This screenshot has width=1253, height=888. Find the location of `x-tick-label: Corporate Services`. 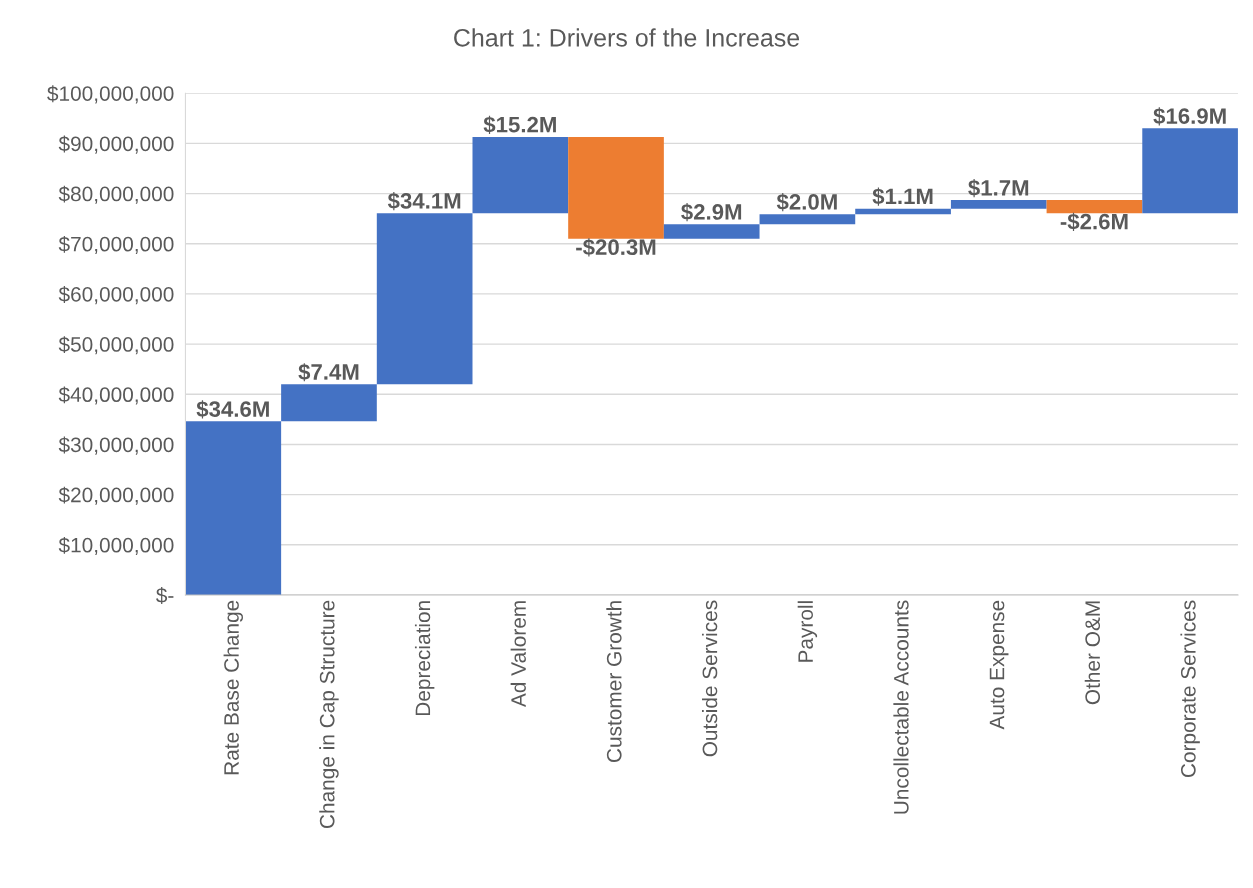

x-tick-label: Corporate Services is located at coordinates (1190, 689).